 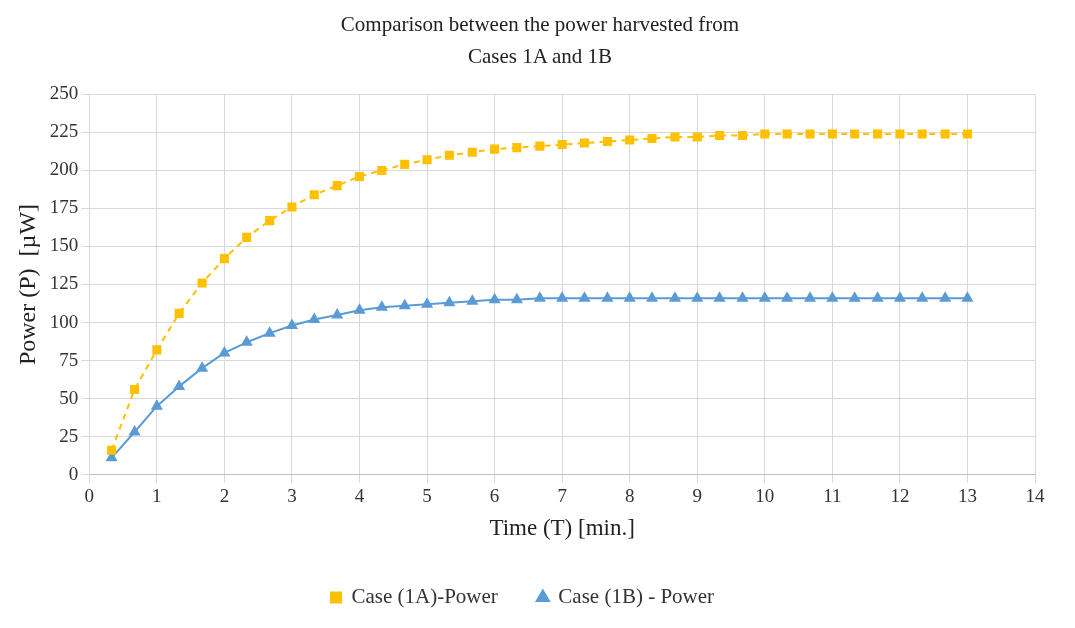 What do you see at coordinates (562, 528) in the screenshot?
I see `x-axis-title: Time (T) [min.]` at bounding box center [562, 528].